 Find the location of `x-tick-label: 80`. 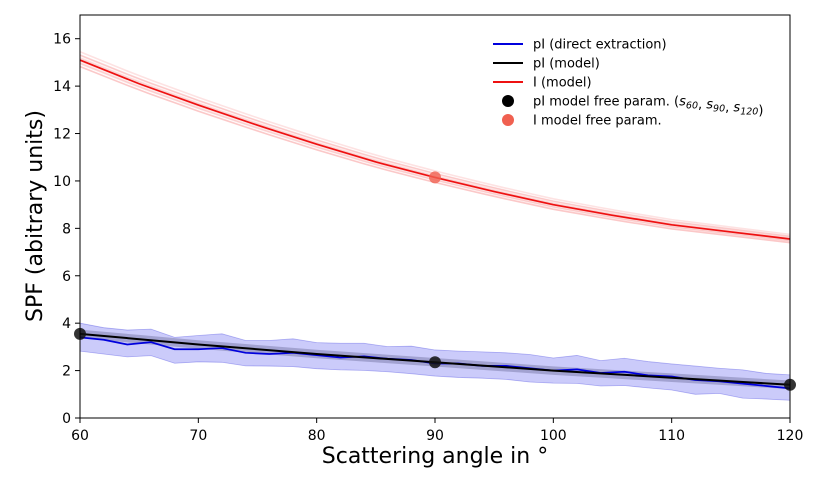

x-tick-label: 80 is located at coordinates (317, 436).